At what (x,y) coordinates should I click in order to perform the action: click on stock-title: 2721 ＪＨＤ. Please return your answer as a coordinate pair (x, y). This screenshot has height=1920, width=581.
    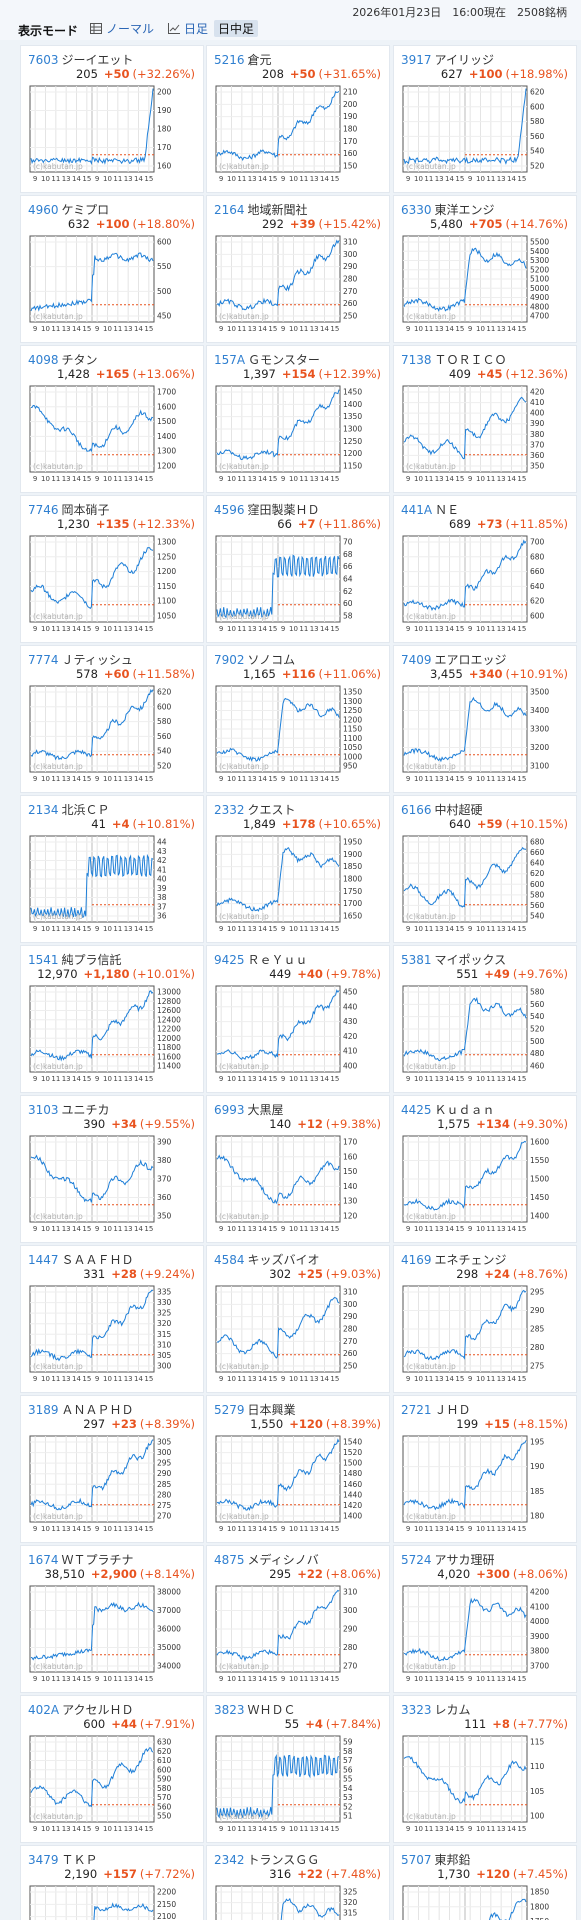
    Looking at the image, I should click on (436, 1409).